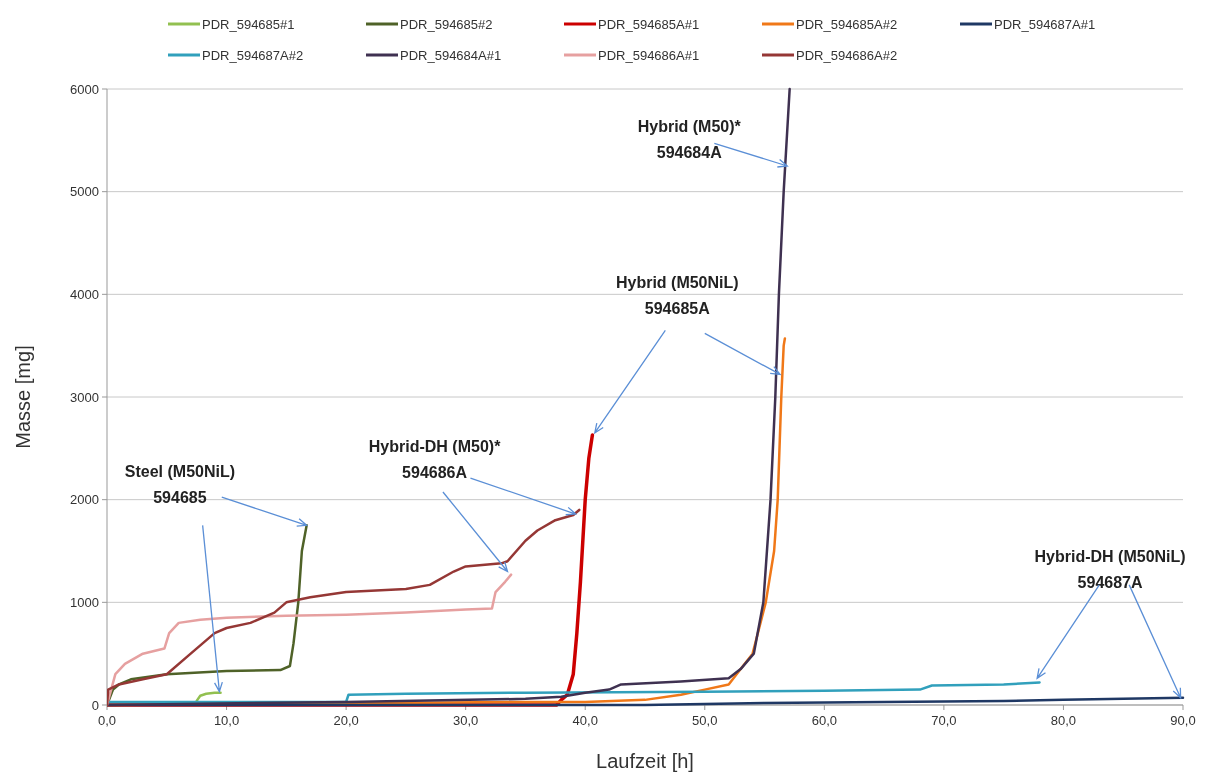  What do you see at coordinates (1183, 720) in the screenshot?
I see `x-tick-label: 90,0` at bounding box center [1183, 720].